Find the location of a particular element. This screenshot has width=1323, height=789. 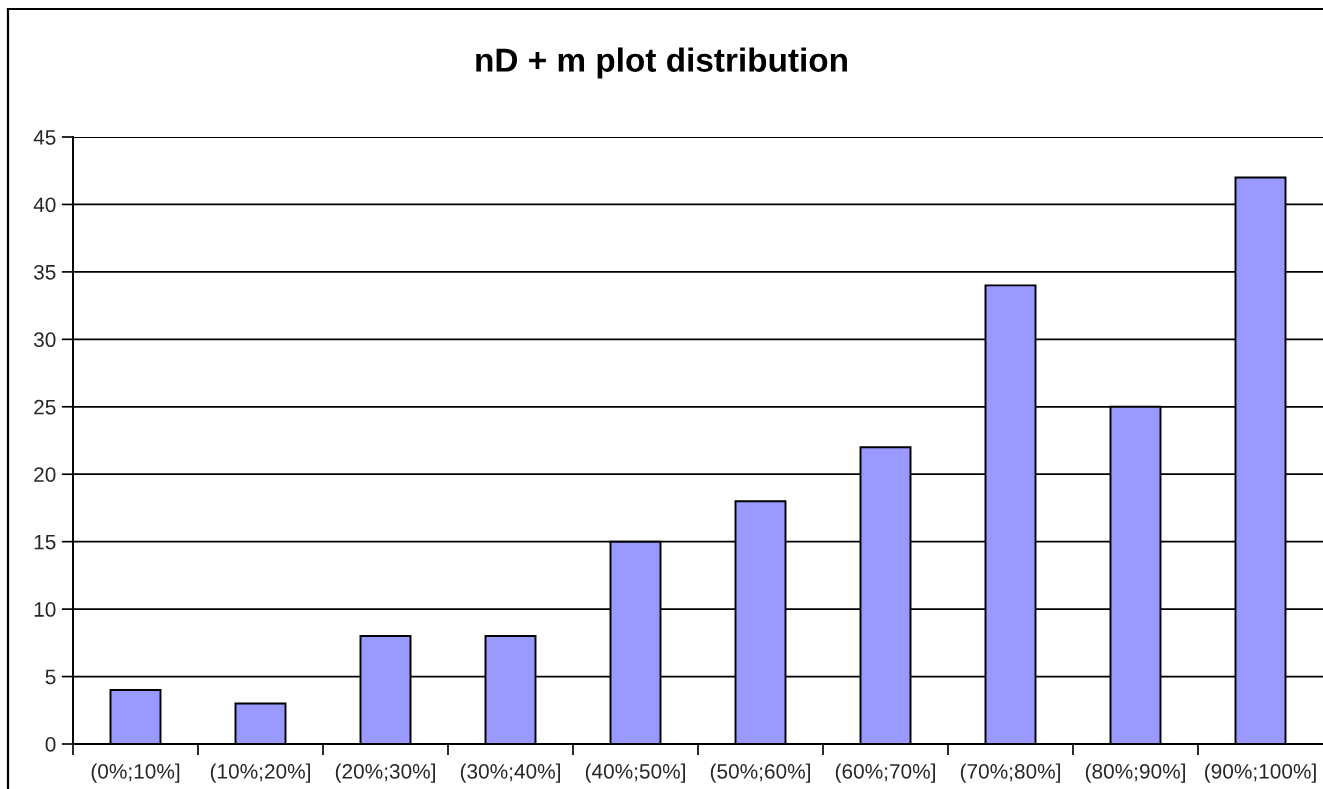

y-tick-label: 0 is located at coordinates (50, 744).